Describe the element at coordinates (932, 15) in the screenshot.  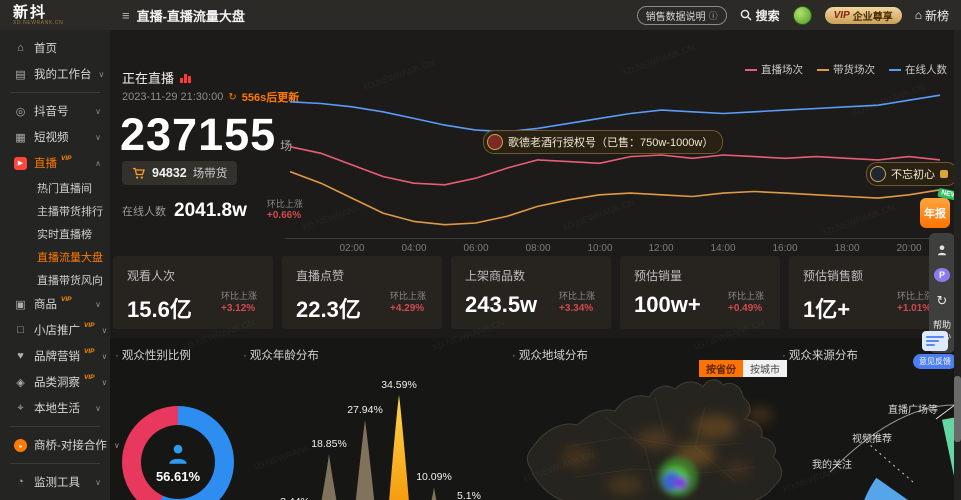
I see `newrank-home-link: ⌂ 新榜` at that location.